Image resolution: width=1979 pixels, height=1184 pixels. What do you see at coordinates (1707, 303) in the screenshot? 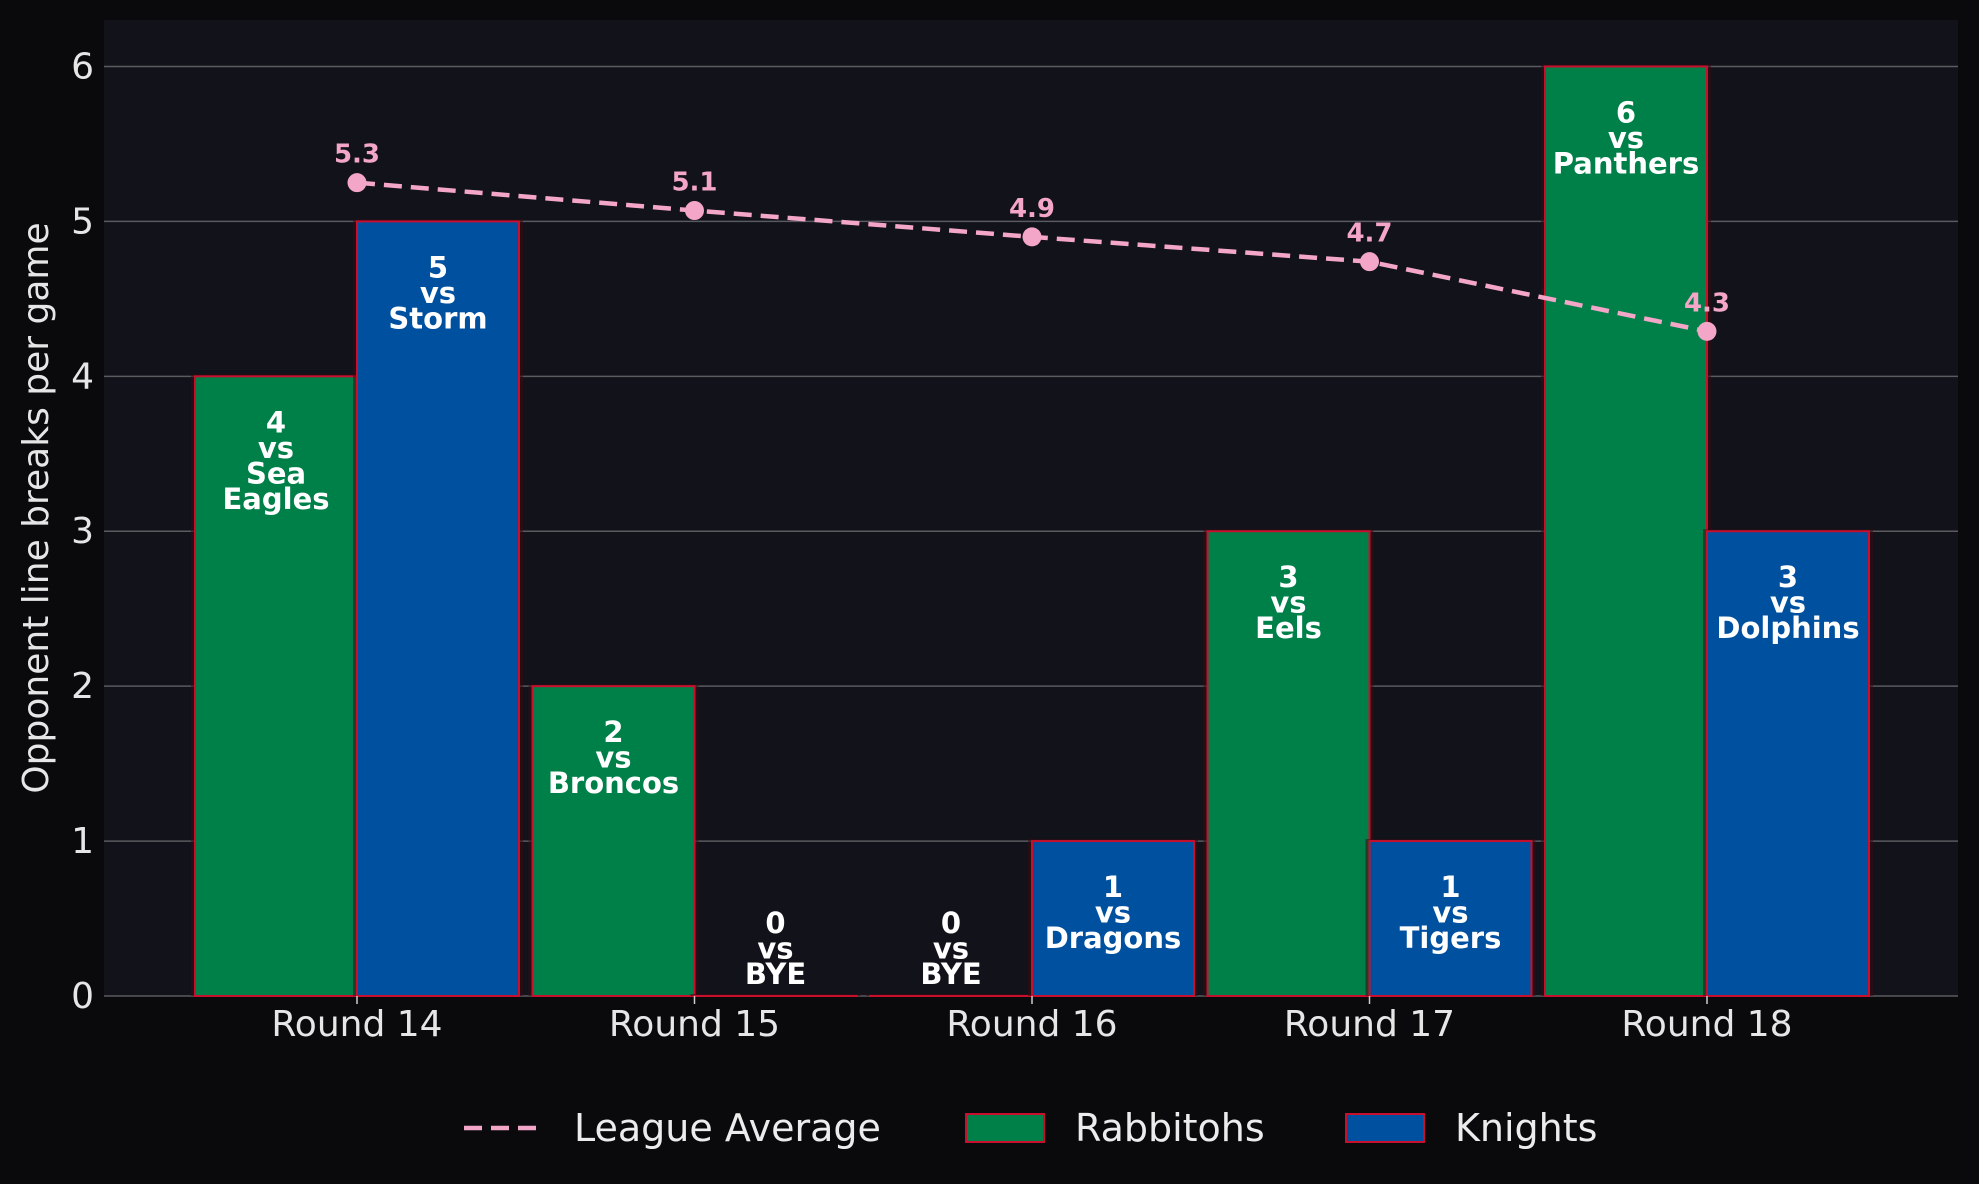
I see `league-average-value-label: 4.3` at bounding box center [1707, 303].